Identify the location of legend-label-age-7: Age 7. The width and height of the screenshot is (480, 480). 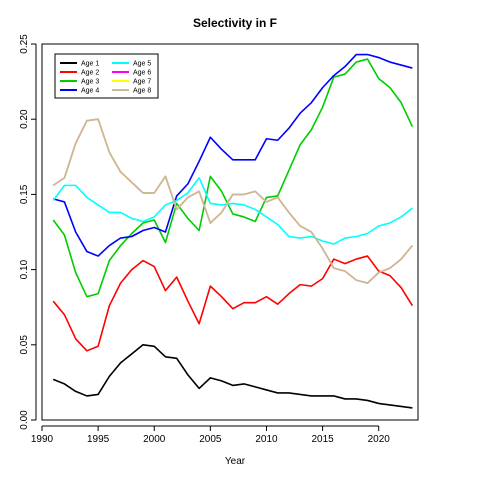
(142, 82).